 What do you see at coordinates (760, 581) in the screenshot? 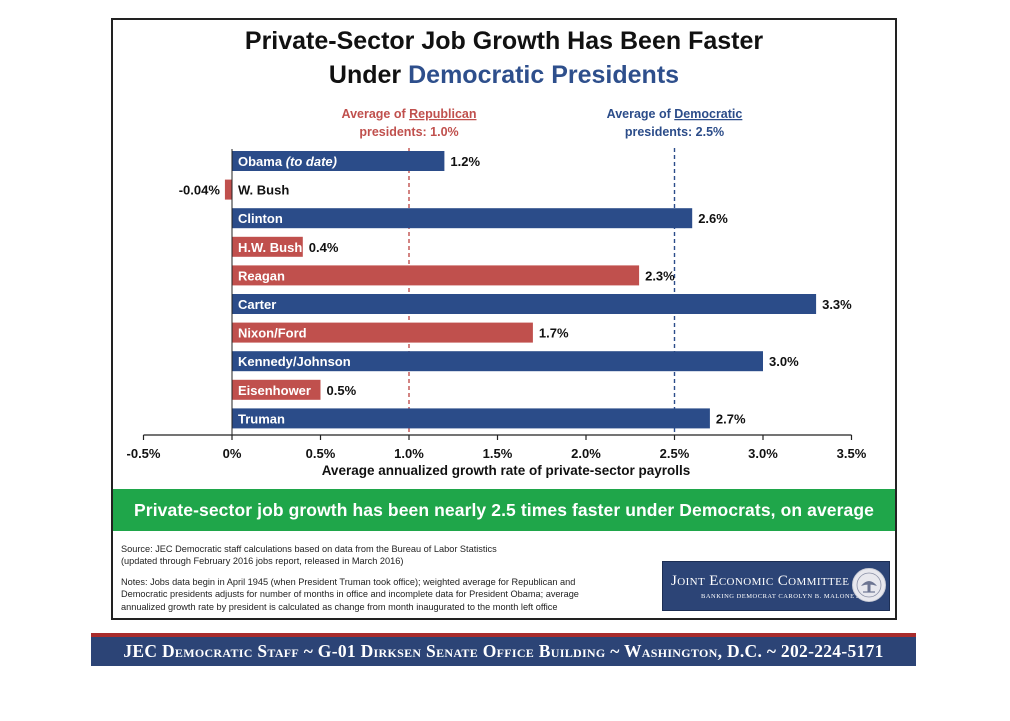
I see `jec-logo-name: Joint Economic Committee` at bounding box center [760, 581].